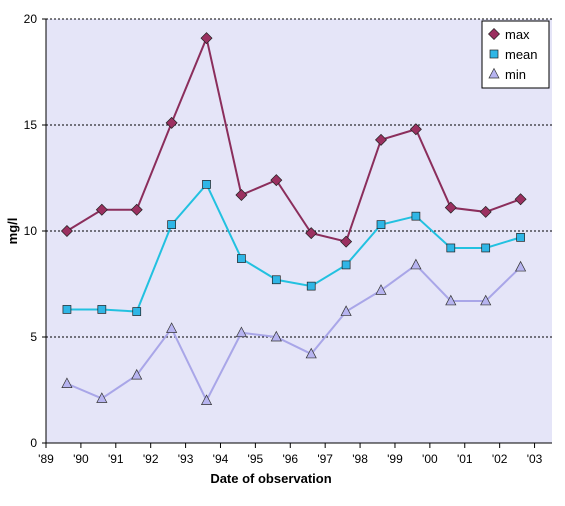 The width and height of the screenshot is (565, 506). What do you see at coordinates (494, 34) in the screenshot?
I see `legend-marker-max` at bounding box center [494, 34].